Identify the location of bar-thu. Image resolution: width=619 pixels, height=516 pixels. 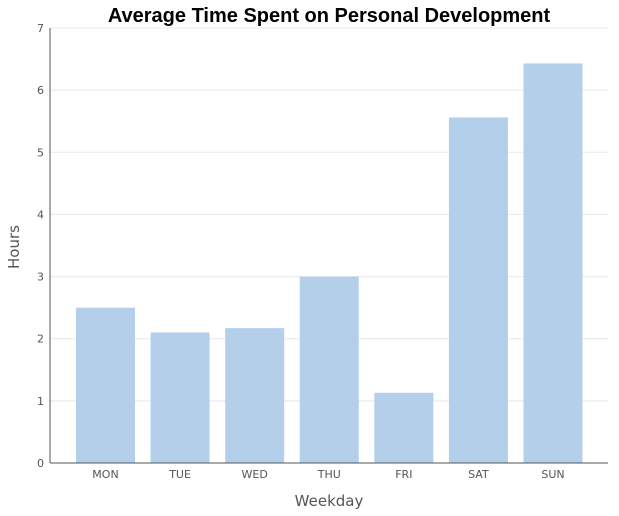
(329, 369).